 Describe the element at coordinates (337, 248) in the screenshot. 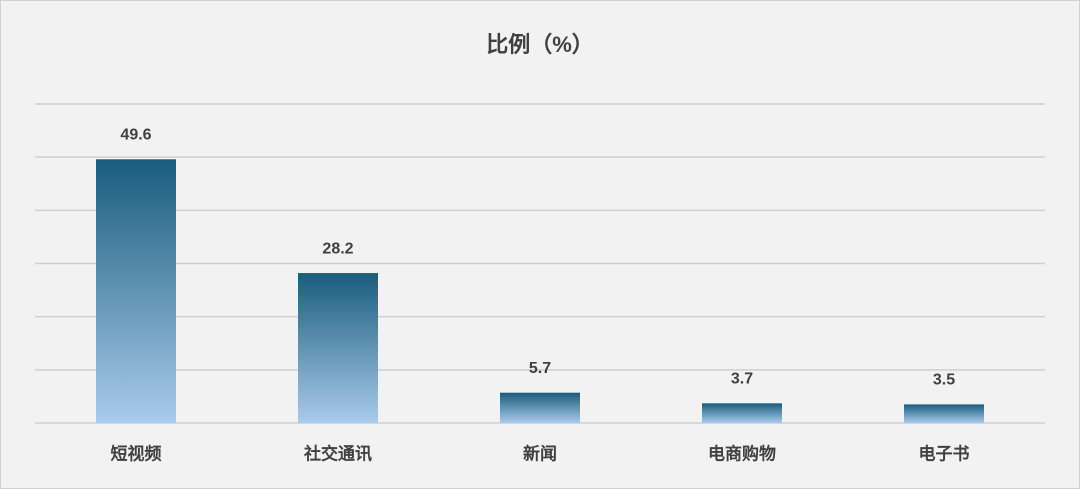

I see `data-label: 28.2` at that location.